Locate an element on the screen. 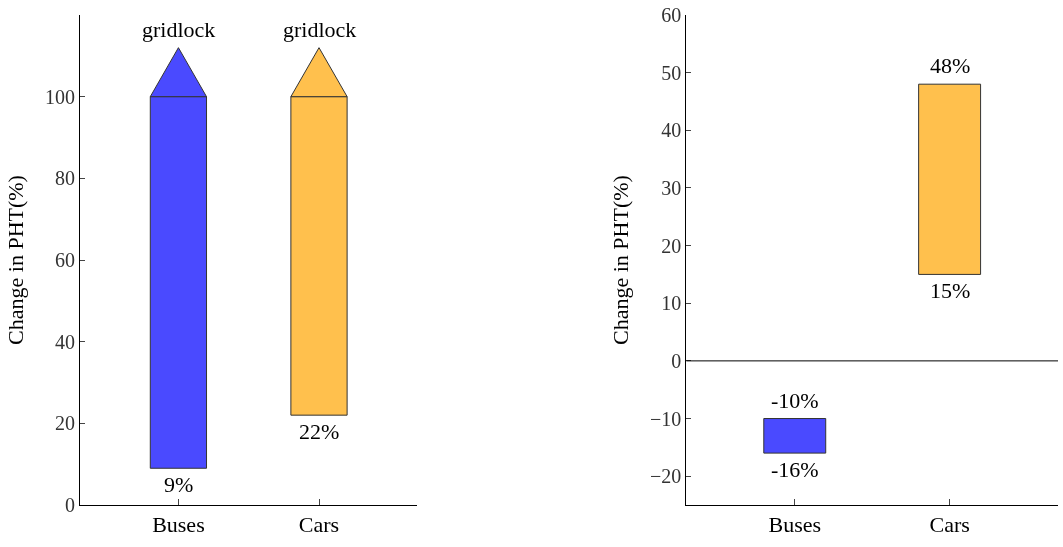  y-tick-label: −20 is located at coordinates (666, 476).